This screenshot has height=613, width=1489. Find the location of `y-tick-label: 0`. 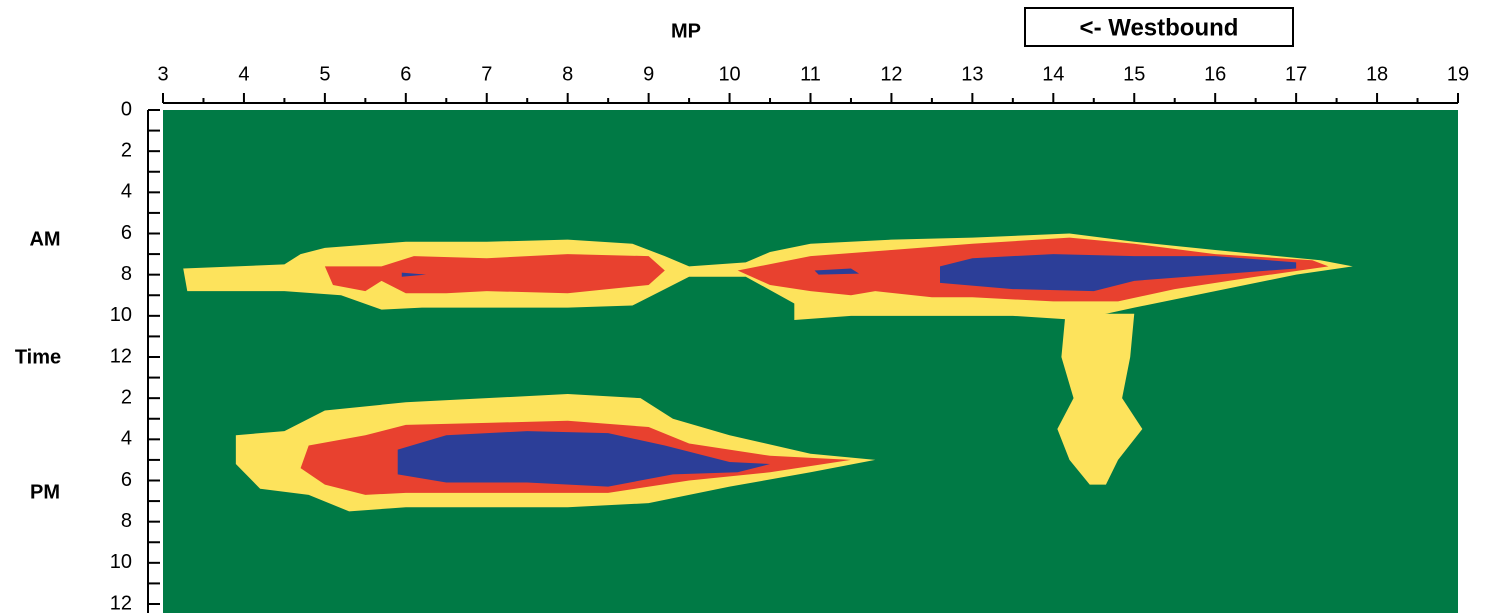

y-tick-label: 0 is located at coordinates (126, 109).